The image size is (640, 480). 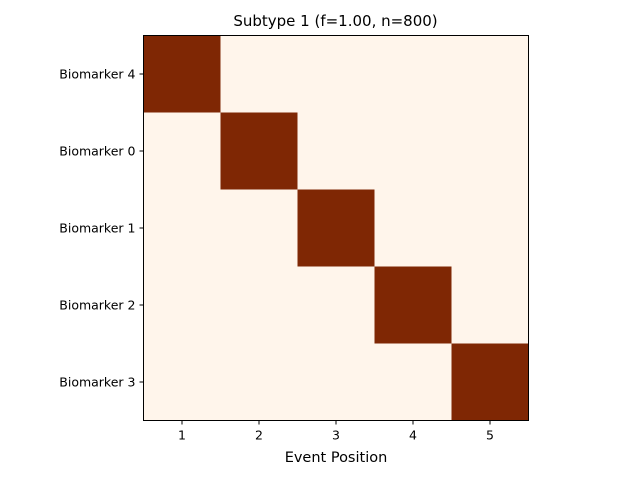 What do you see at coordinates (97, 228) in the screenshot?
I see `y-tick-label: Biomarker 1` at bounding box center [97, 228].